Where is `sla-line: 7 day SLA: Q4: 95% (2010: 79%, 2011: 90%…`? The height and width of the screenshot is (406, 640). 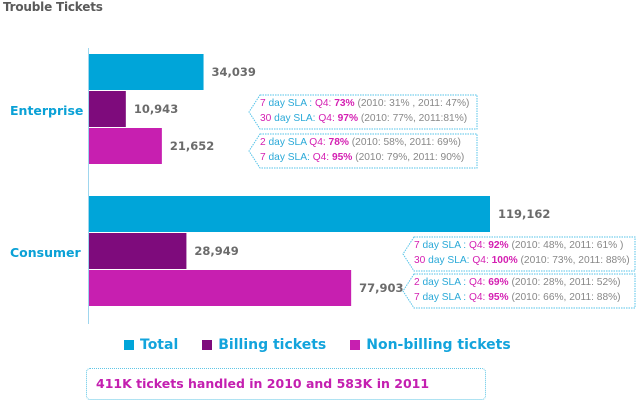 sla-line: 7 day SLA: Q4: 95% (2010: 79%, 2011: 90%… is located at coordinates (362, 157).